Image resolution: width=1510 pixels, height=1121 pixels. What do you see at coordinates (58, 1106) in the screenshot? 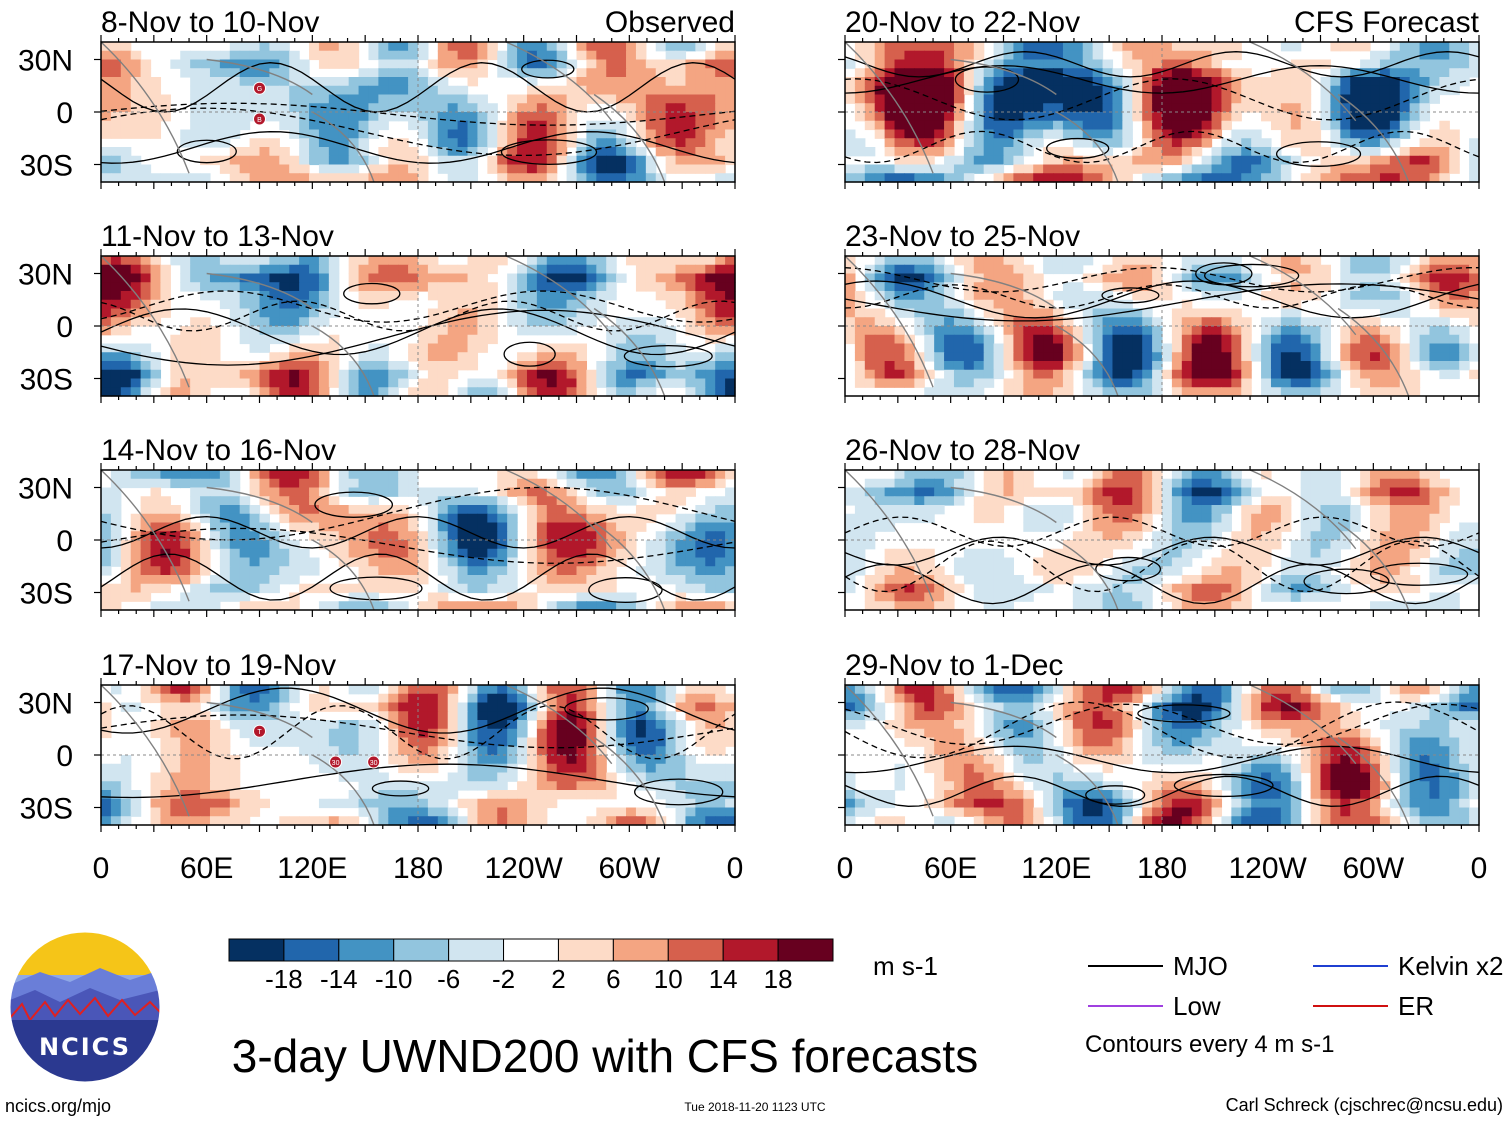
I see `source-url: ncics.org/mjo` at bounding box center [58, 1106].